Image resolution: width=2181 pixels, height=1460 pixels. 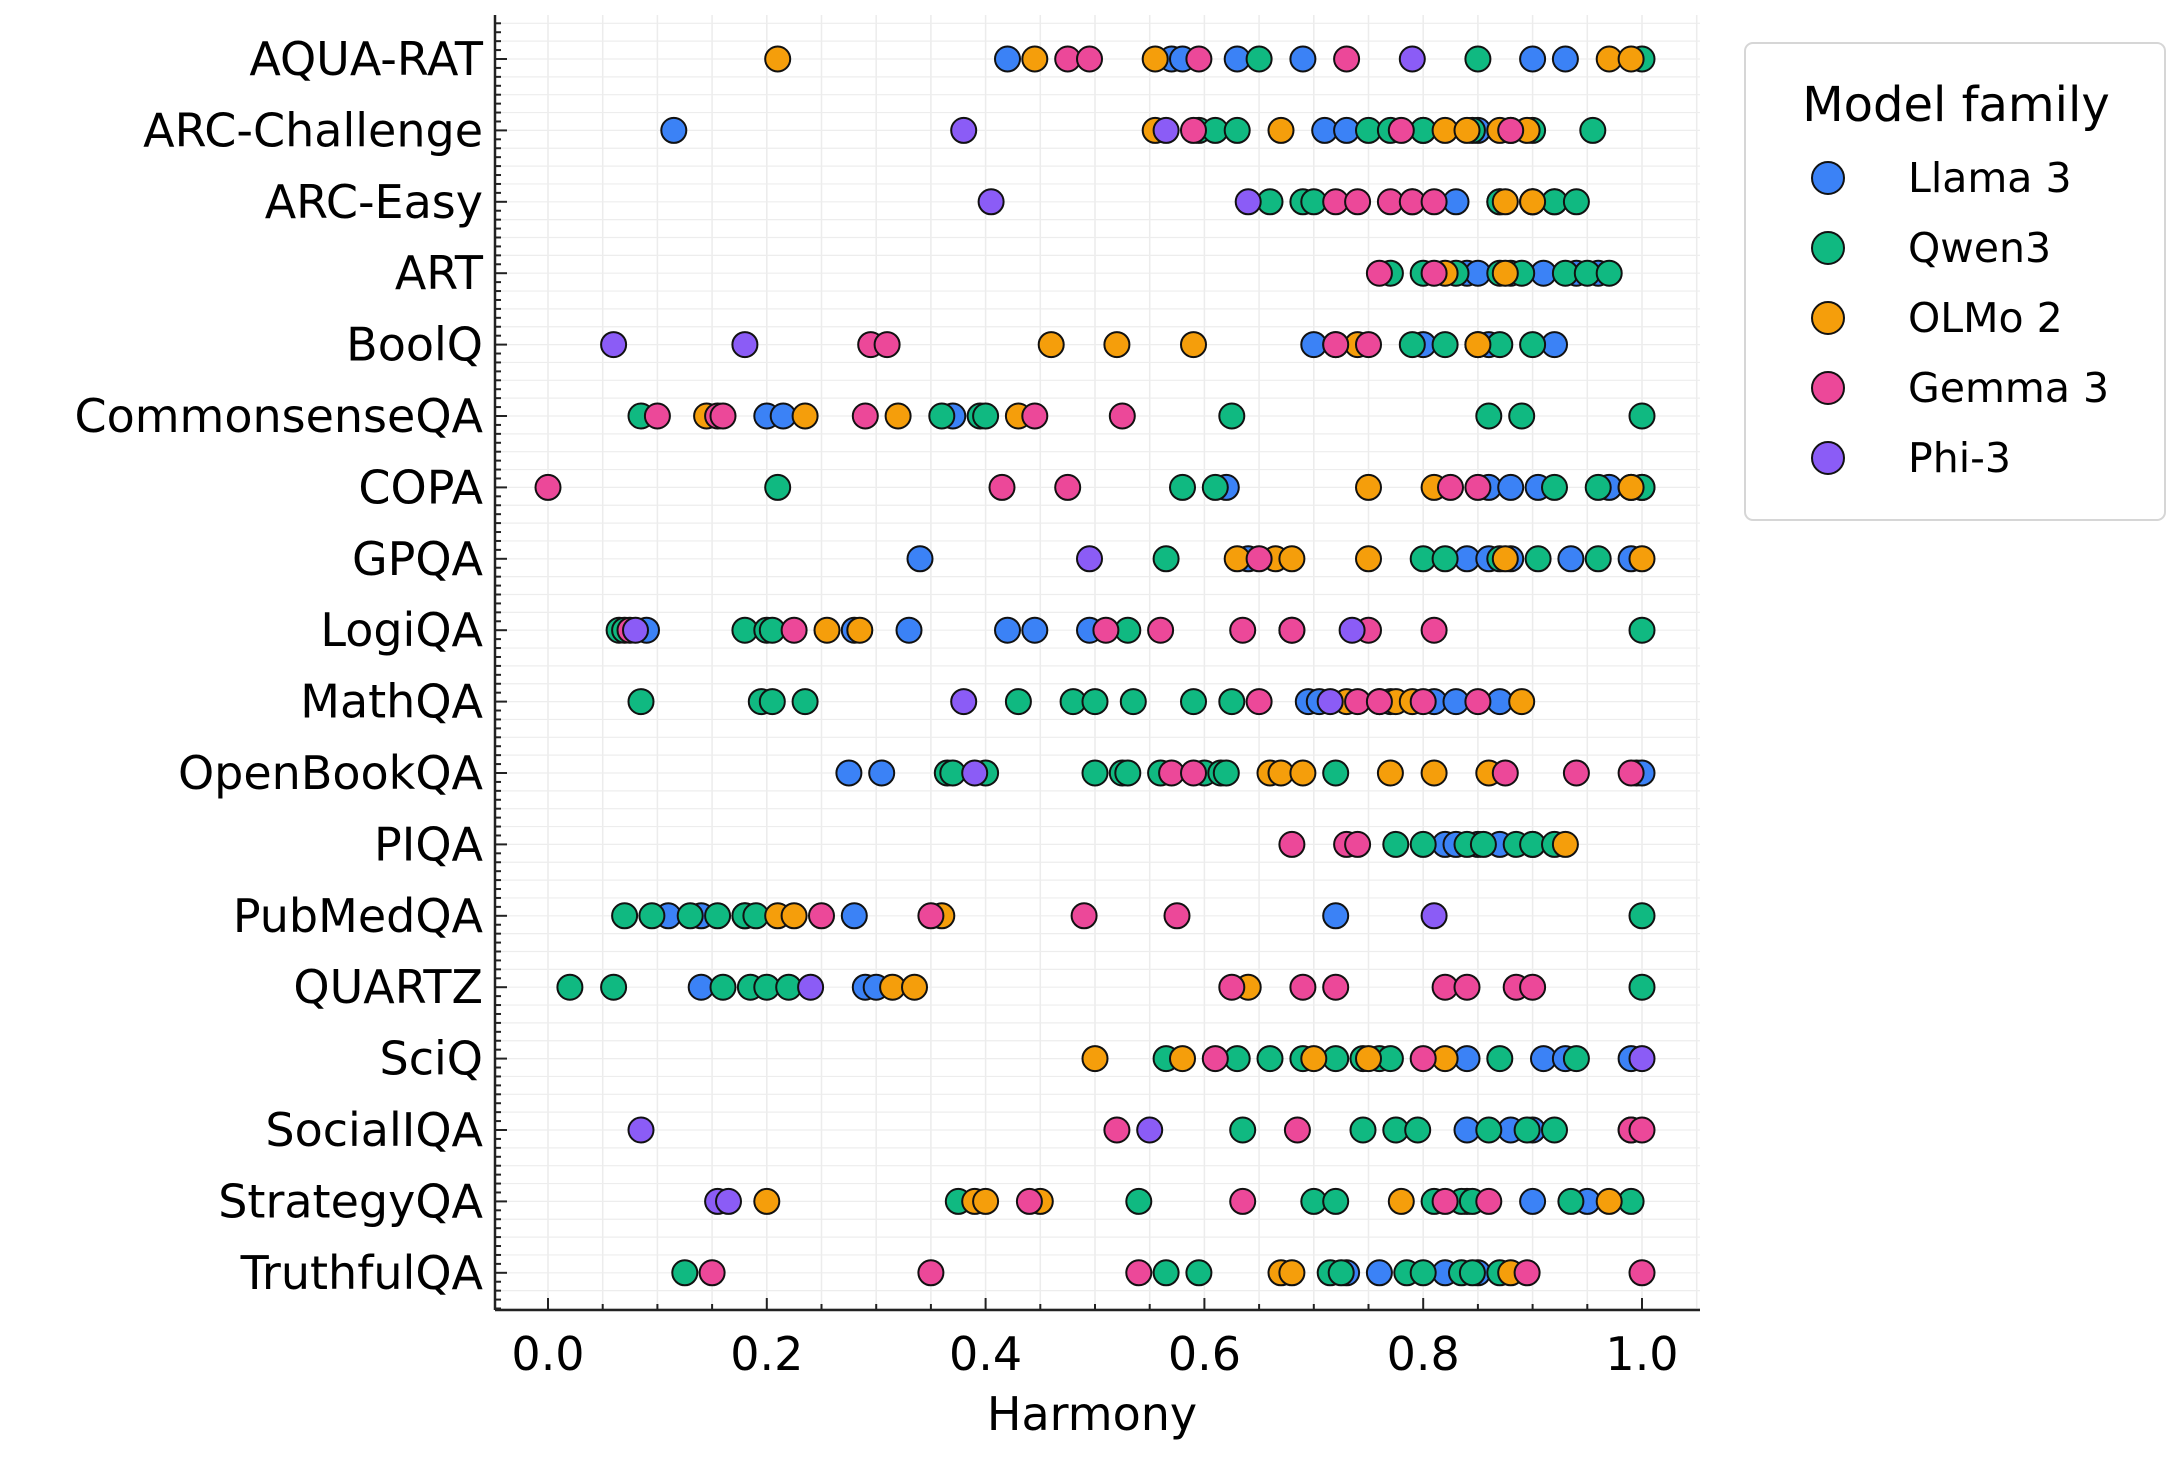 I want to click on y-tick-label: AQUA-RAT, so click(x=366, y=59).